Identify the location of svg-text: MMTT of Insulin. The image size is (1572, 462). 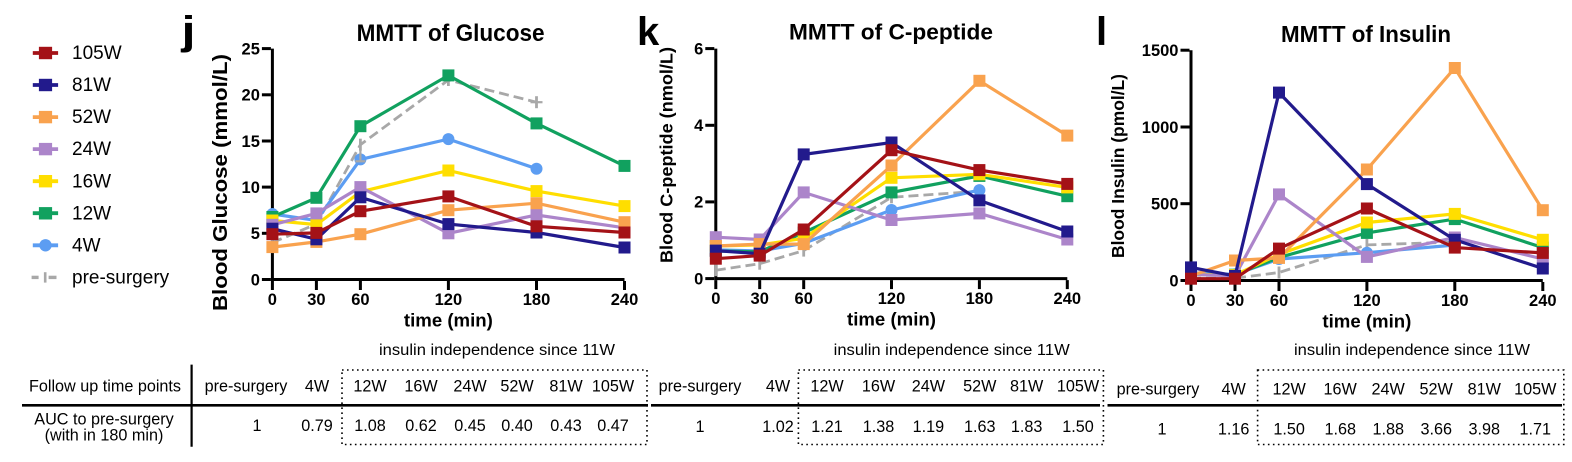
(1366, 34).